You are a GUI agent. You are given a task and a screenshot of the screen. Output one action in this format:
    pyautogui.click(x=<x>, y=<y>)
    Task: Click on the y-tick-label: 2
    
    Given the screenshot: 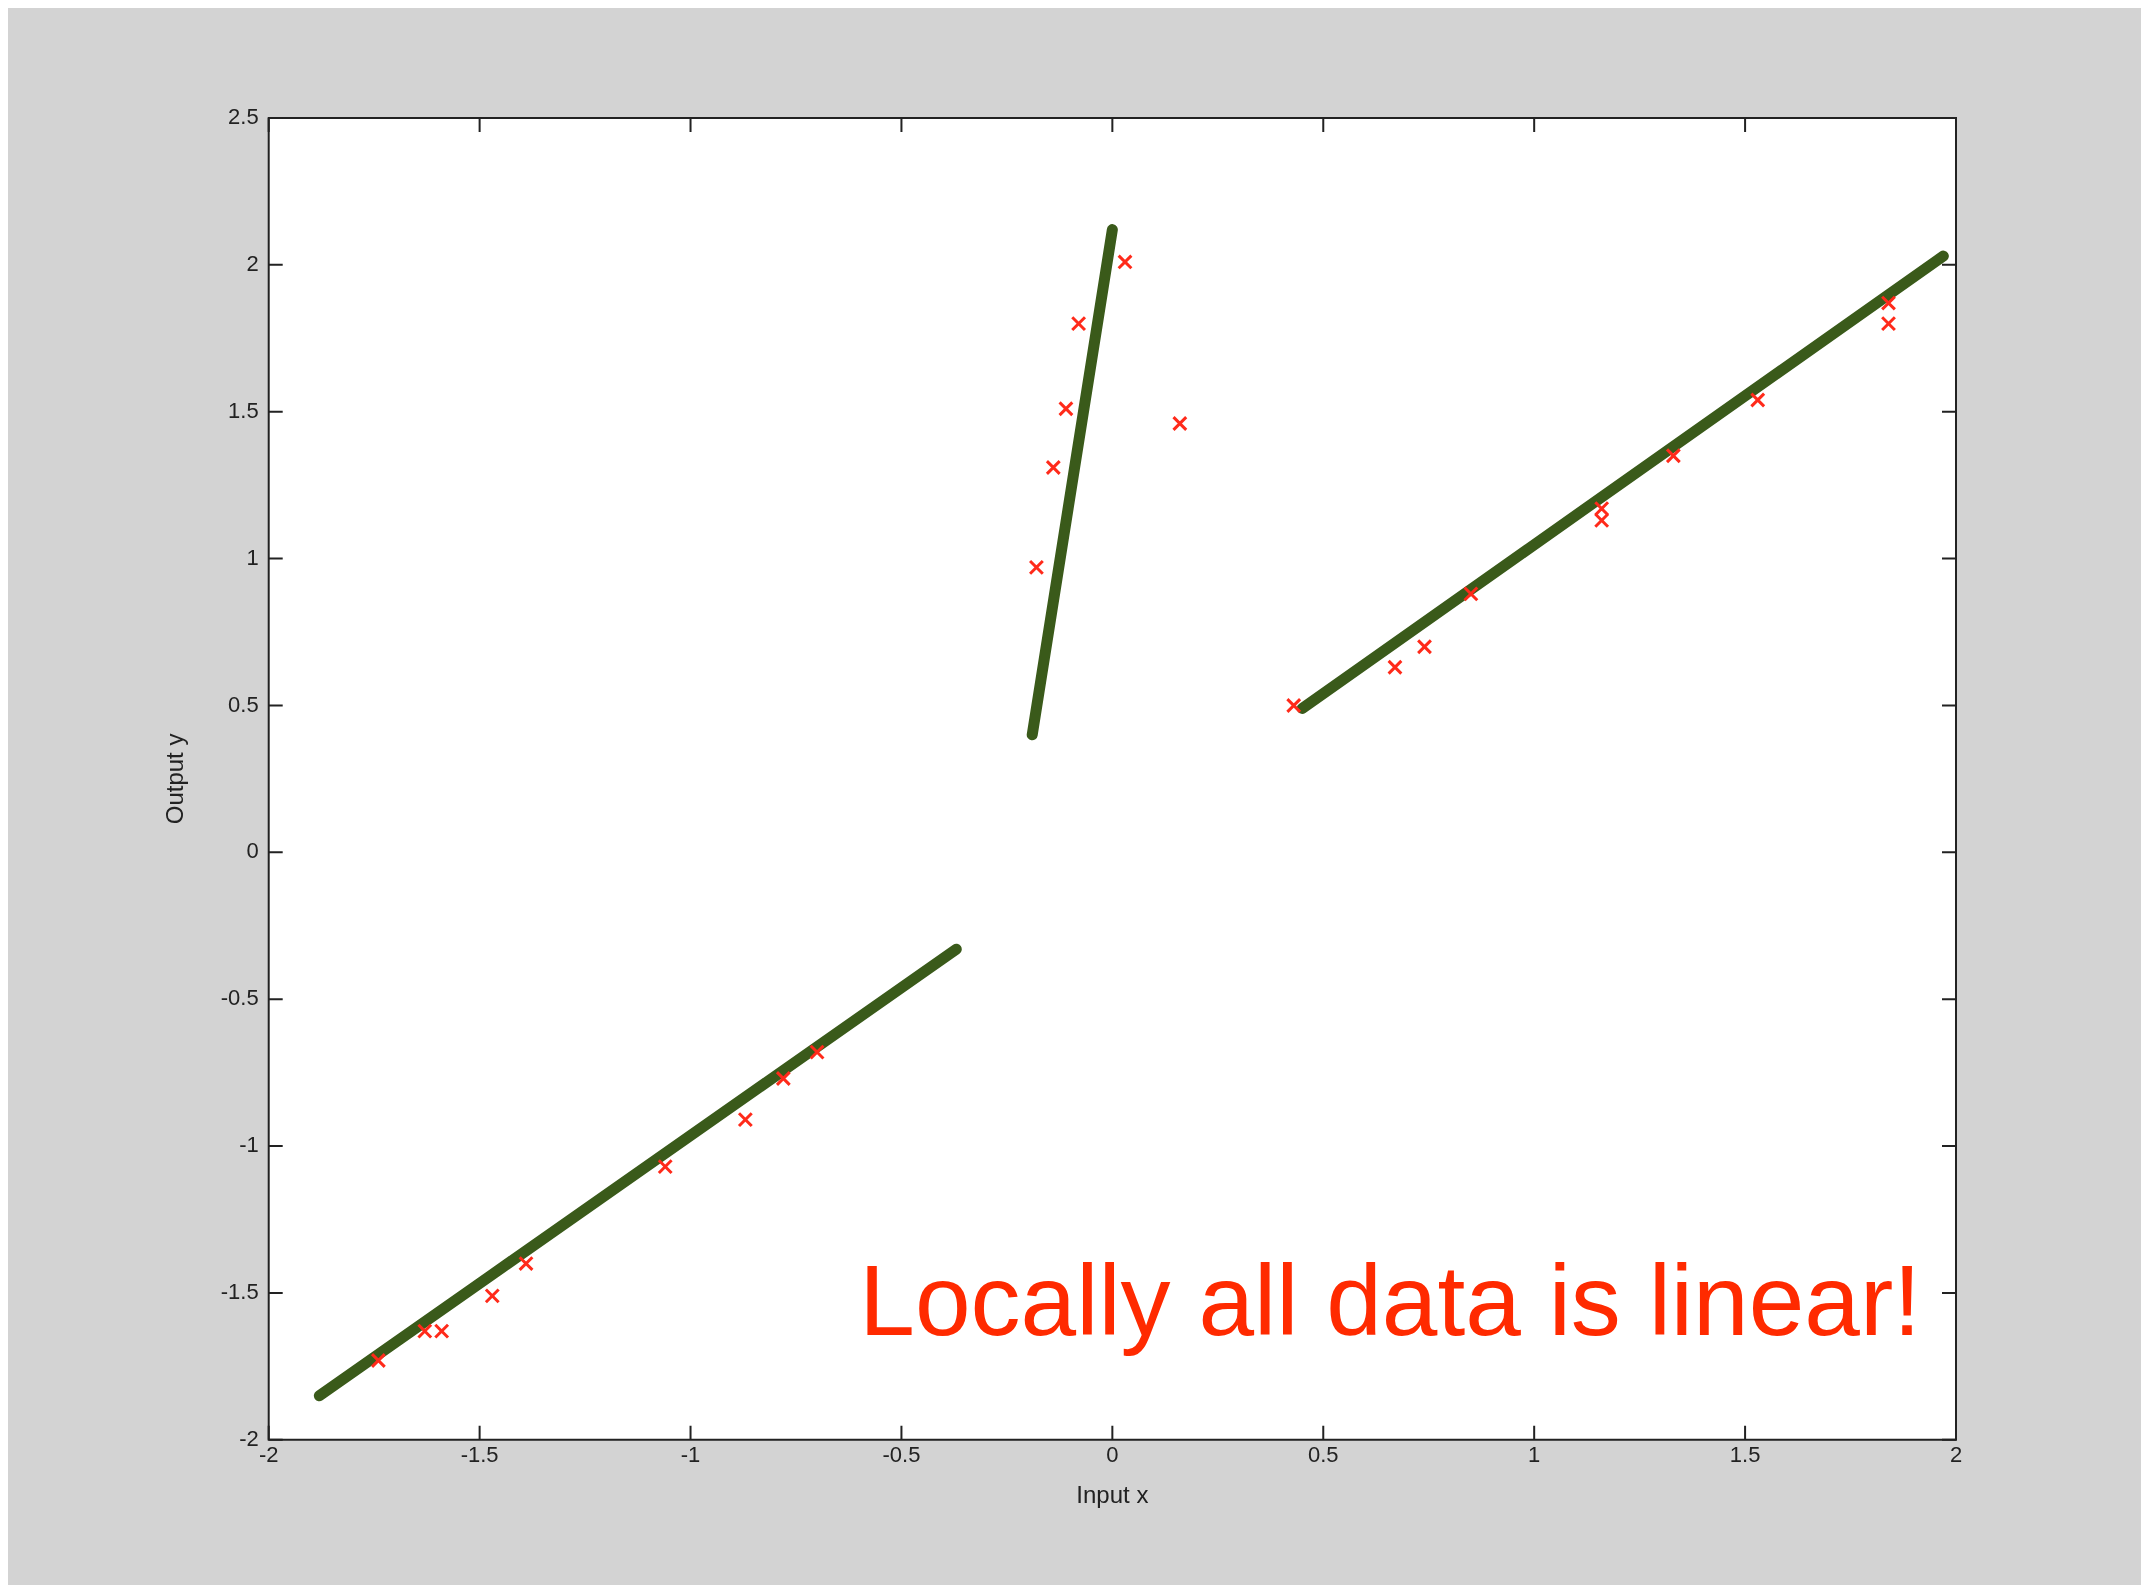 What is the action you would take?
    pyautogui.click(x=252, y=263)
    